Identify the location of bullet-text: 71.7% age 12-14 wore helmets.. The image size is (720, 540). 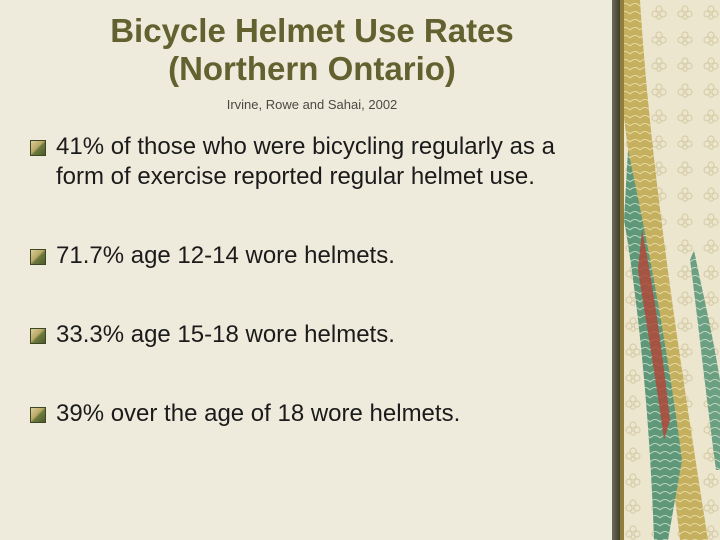
(225, 255).